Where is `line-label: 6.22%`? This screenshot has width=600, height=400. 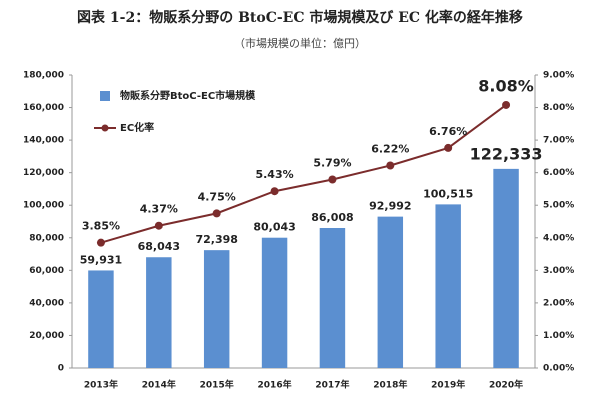
line-label: 6.22% is located at coordinates (390, 149).